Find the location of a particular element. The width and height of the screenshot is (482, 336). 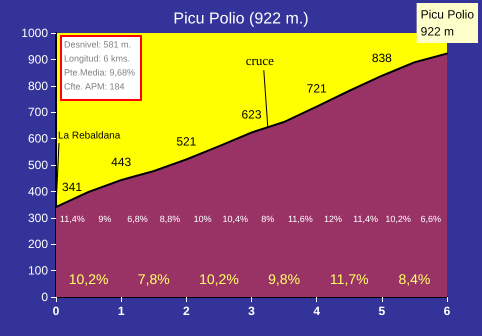

y-tick-label: 100 is located at coordinates (38, 271).